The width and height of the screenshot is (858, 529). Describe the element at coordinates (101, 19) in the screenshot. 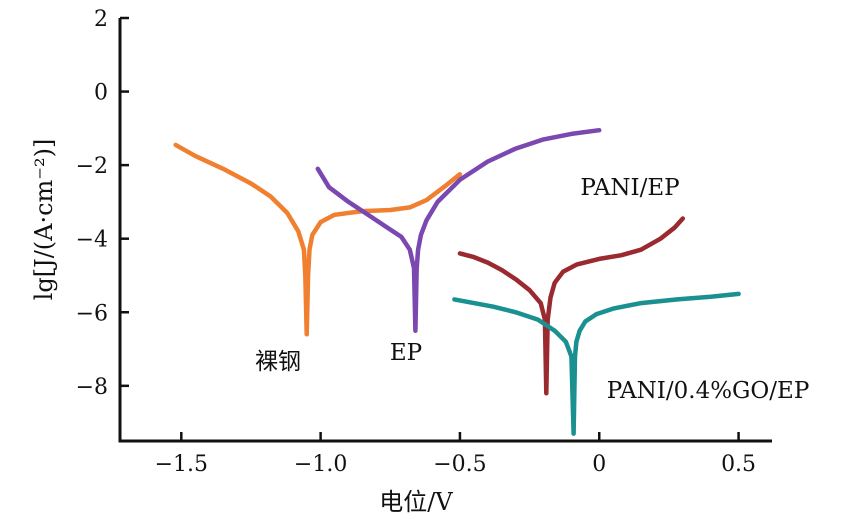

I see `y-tick-label: 2` at that location.